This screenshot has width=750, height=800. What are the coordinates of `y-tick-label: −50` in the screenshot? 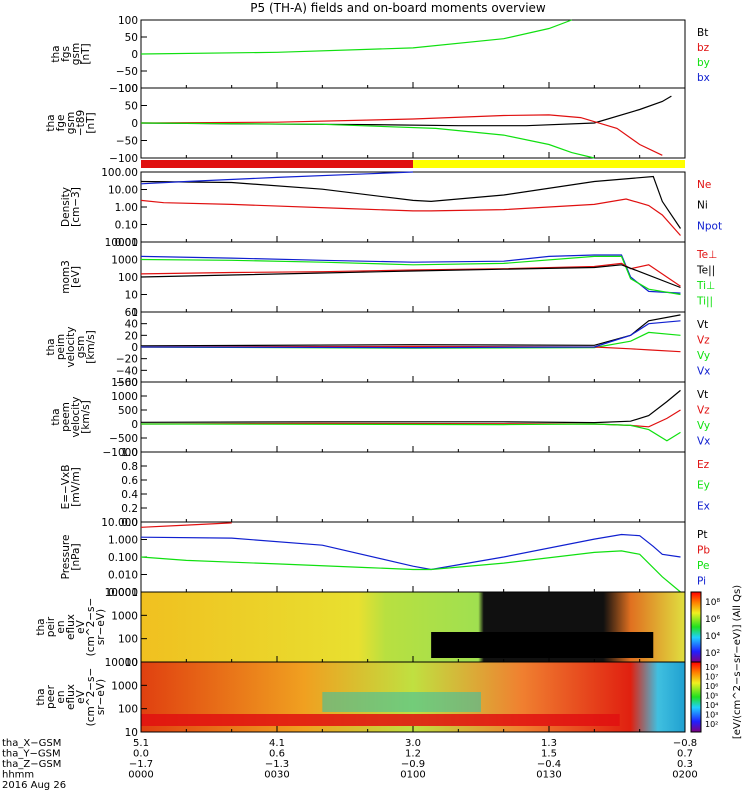 It's located at (127, 142).